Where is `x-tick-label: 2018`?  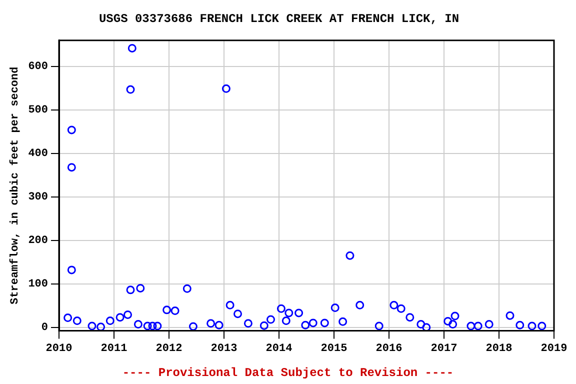 x-tick-label: 2018 is located at coordinates (499, 349).